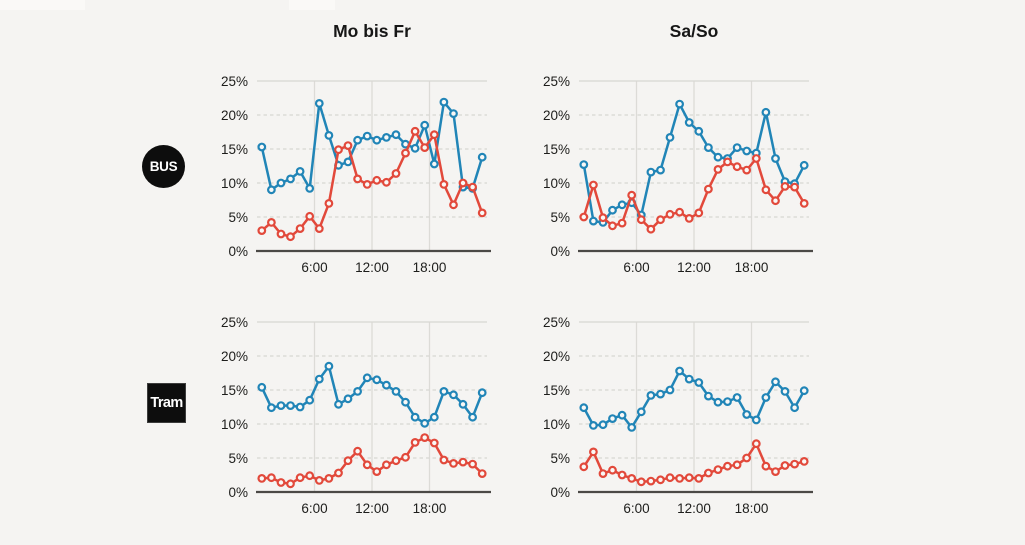 This screenshot has width=1025, height=545. I want to click on tram-badge: Tram, so click(166, 403).